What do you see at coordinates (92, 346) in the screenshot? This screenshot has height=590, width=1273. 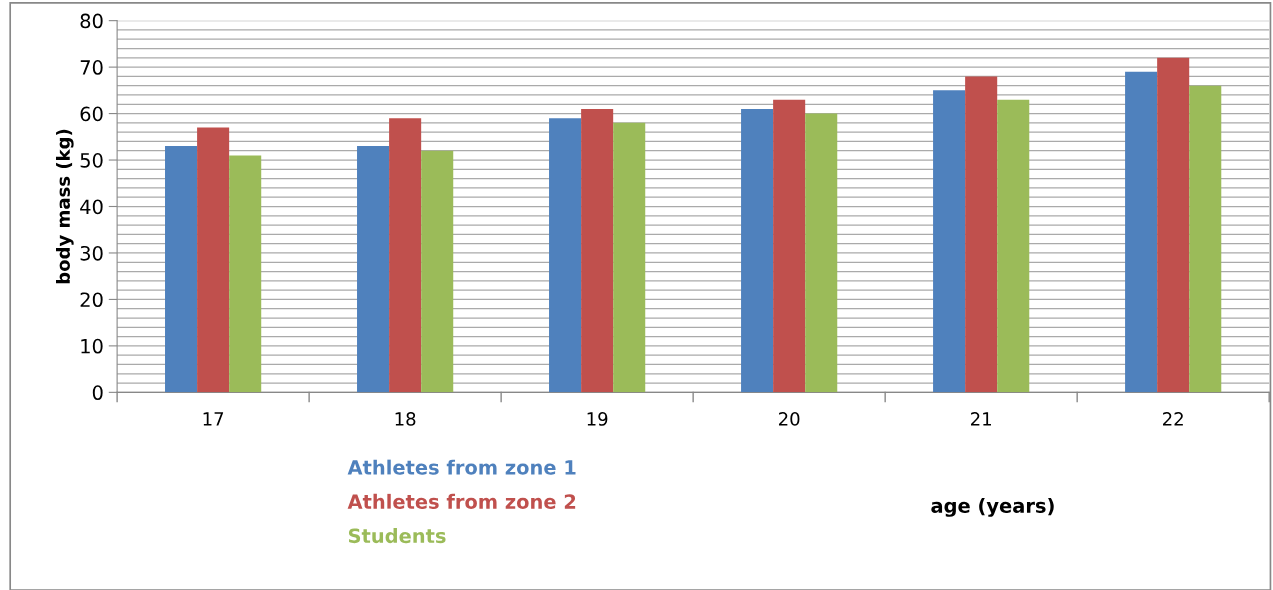 I see `y-tick-label: 10` at bounding box center [92, 346].